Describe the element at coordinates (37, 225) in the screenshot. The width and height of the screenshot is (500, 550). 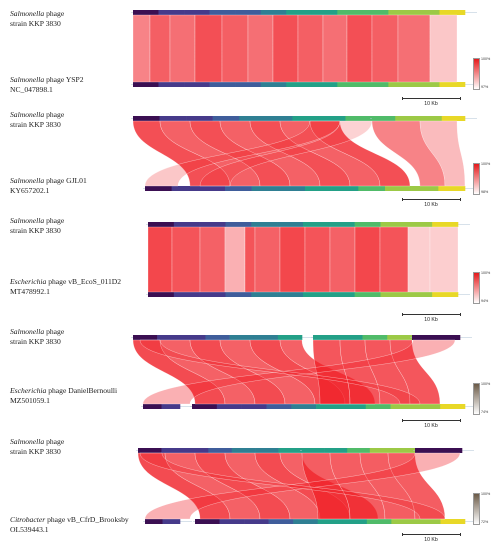
I see `panel-3-query-label: Salmonella phage strain KKP 3830` at that location.